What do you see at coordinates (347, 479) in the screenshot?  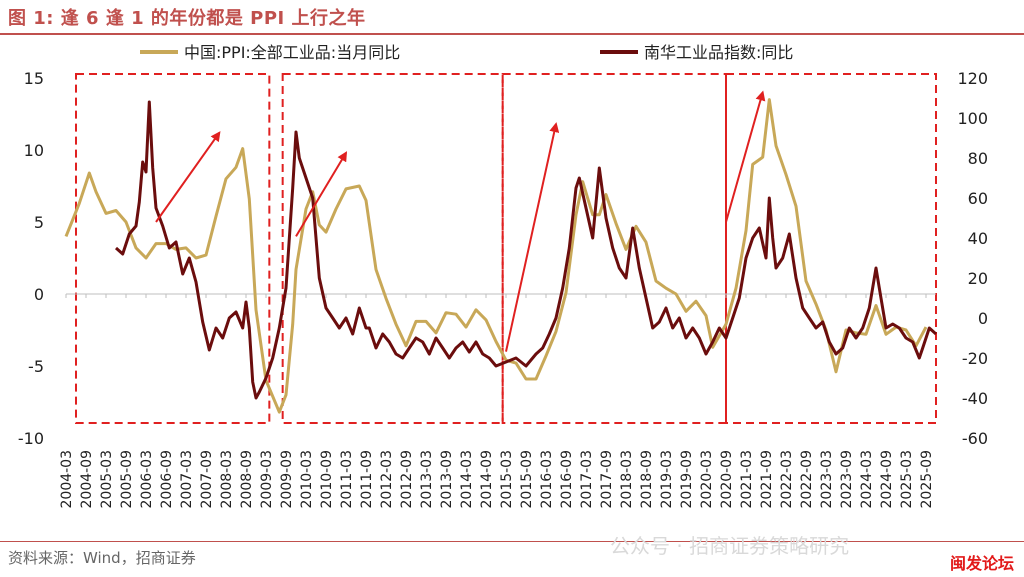 I see `x-tick-label: 2011-03` at bounding box center [347, 479].